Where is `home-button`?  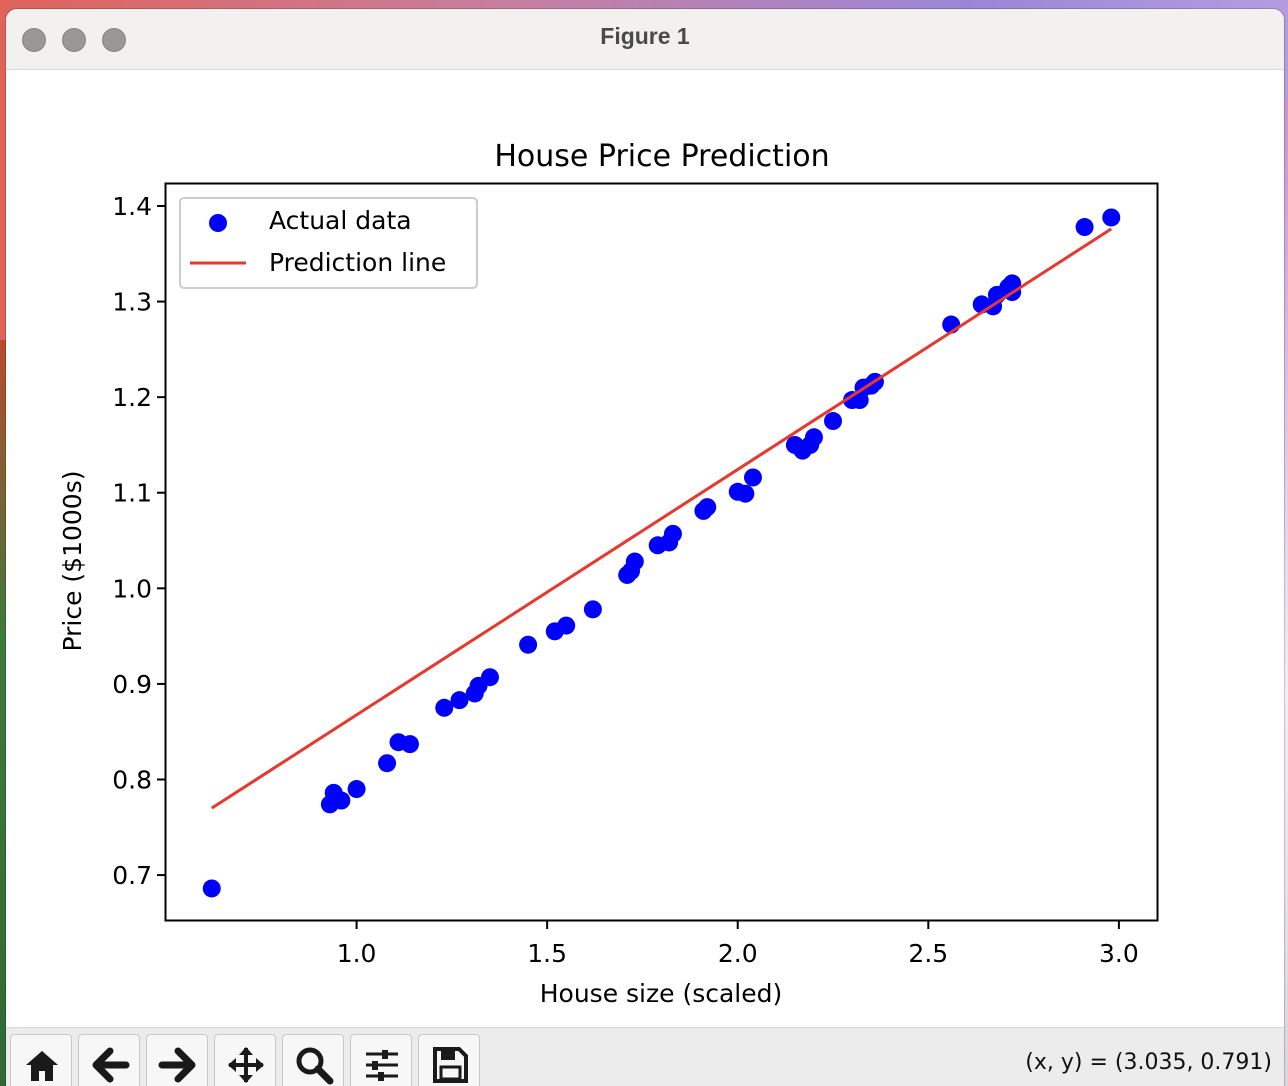 home-button is located at coordinates (41, 1060).